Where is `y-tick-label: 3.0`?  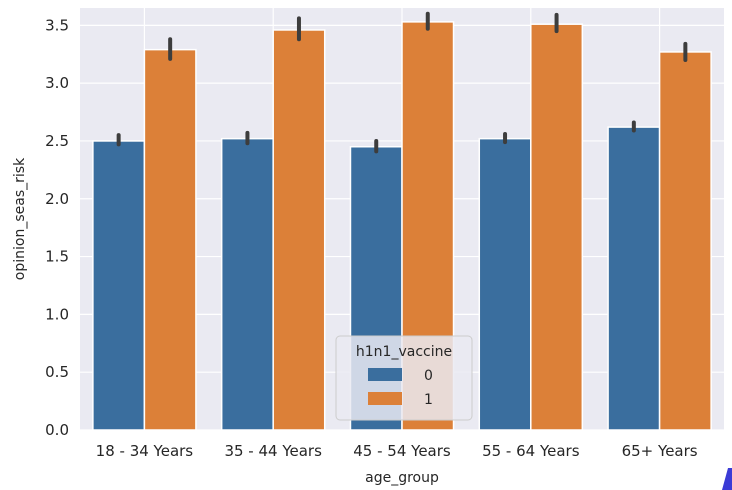 y-tick-label: 3.0 is located at coordinates (57, 83).